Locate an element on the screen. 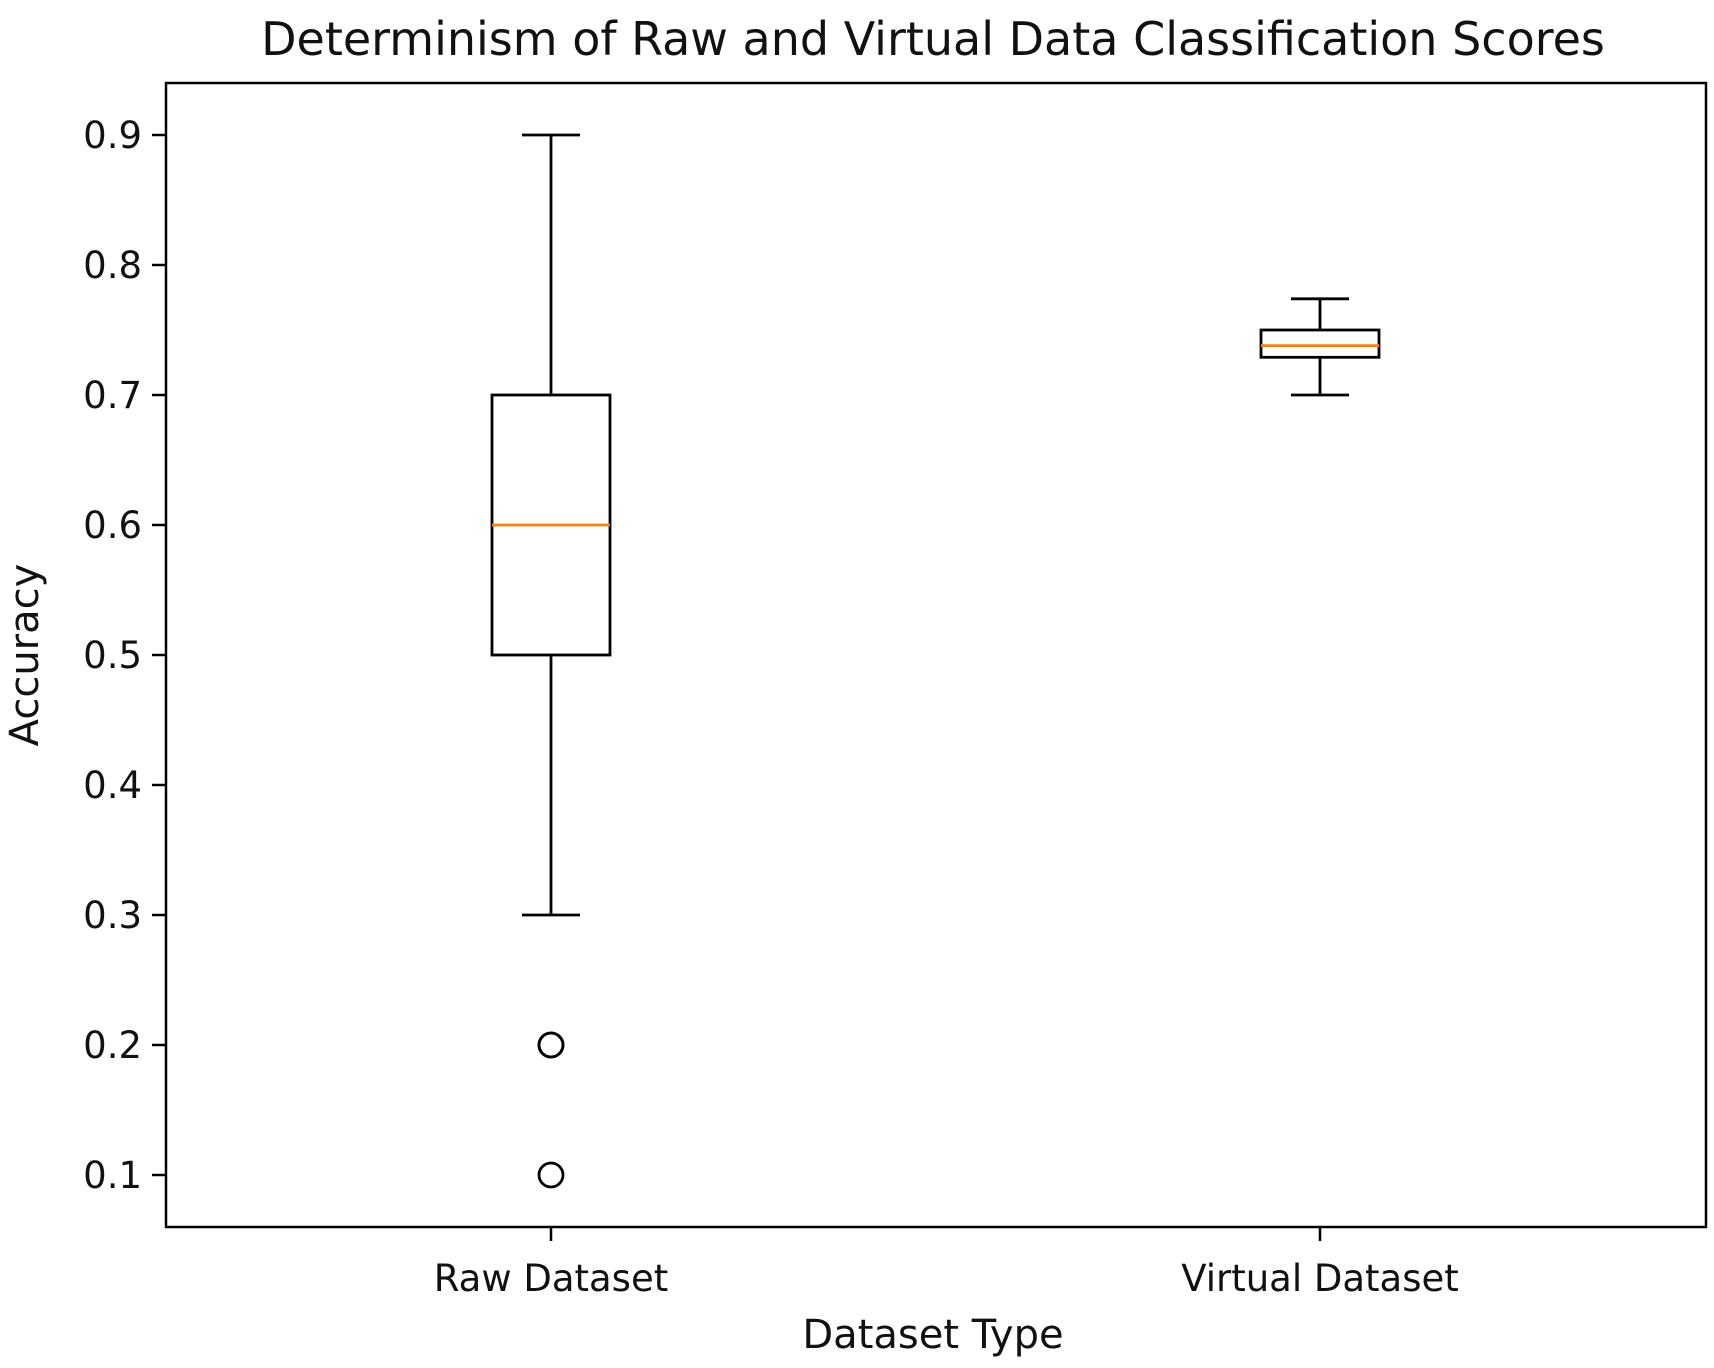 This screenshot has height=1368, width=1714. x-tick-label: Raw Dataset is located at coordinates (551, 1278).